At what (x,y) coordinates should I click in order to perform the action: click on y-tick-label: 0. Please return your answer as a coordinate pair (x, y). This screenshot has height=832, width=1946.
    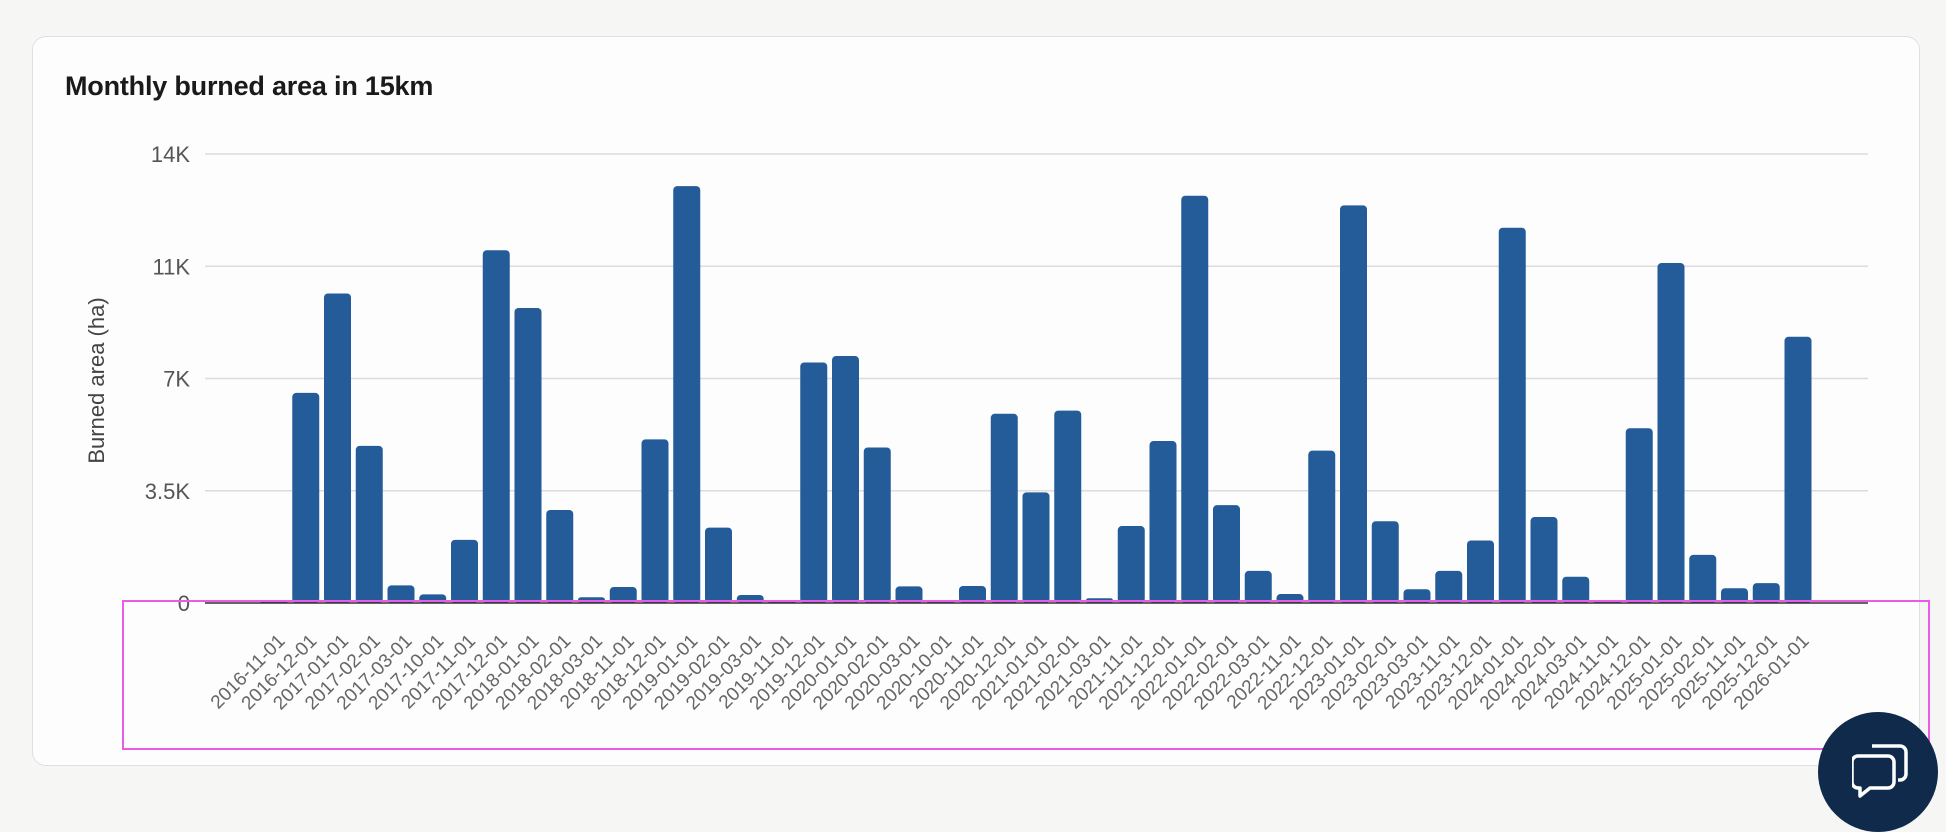
    Looking at the image, I should click on (184, 603).